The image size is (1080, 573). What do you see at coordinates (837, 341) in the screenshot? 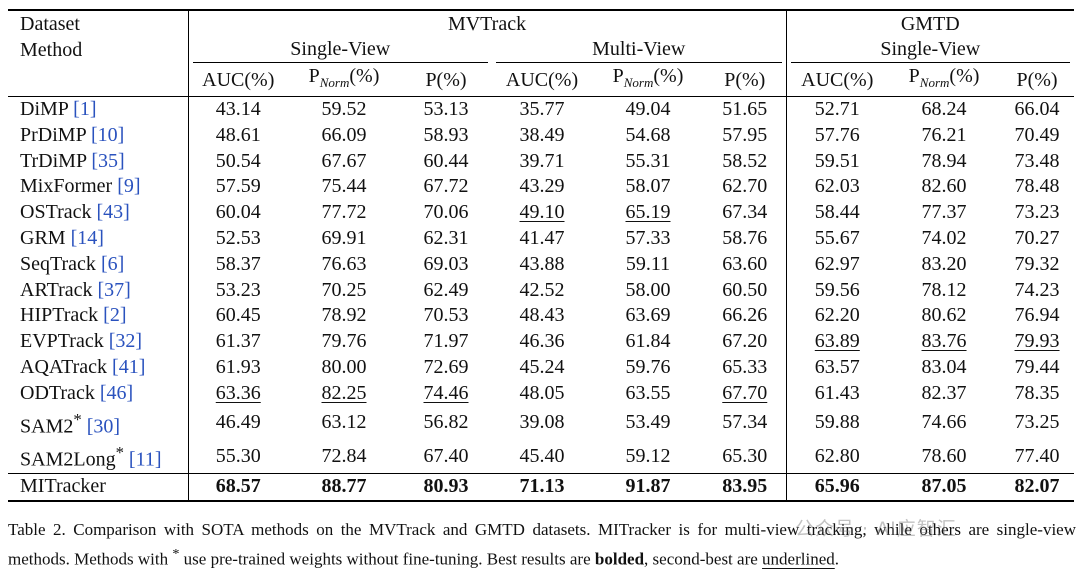
I see `metric-value: 63.89` at bounding box center [837, 341].